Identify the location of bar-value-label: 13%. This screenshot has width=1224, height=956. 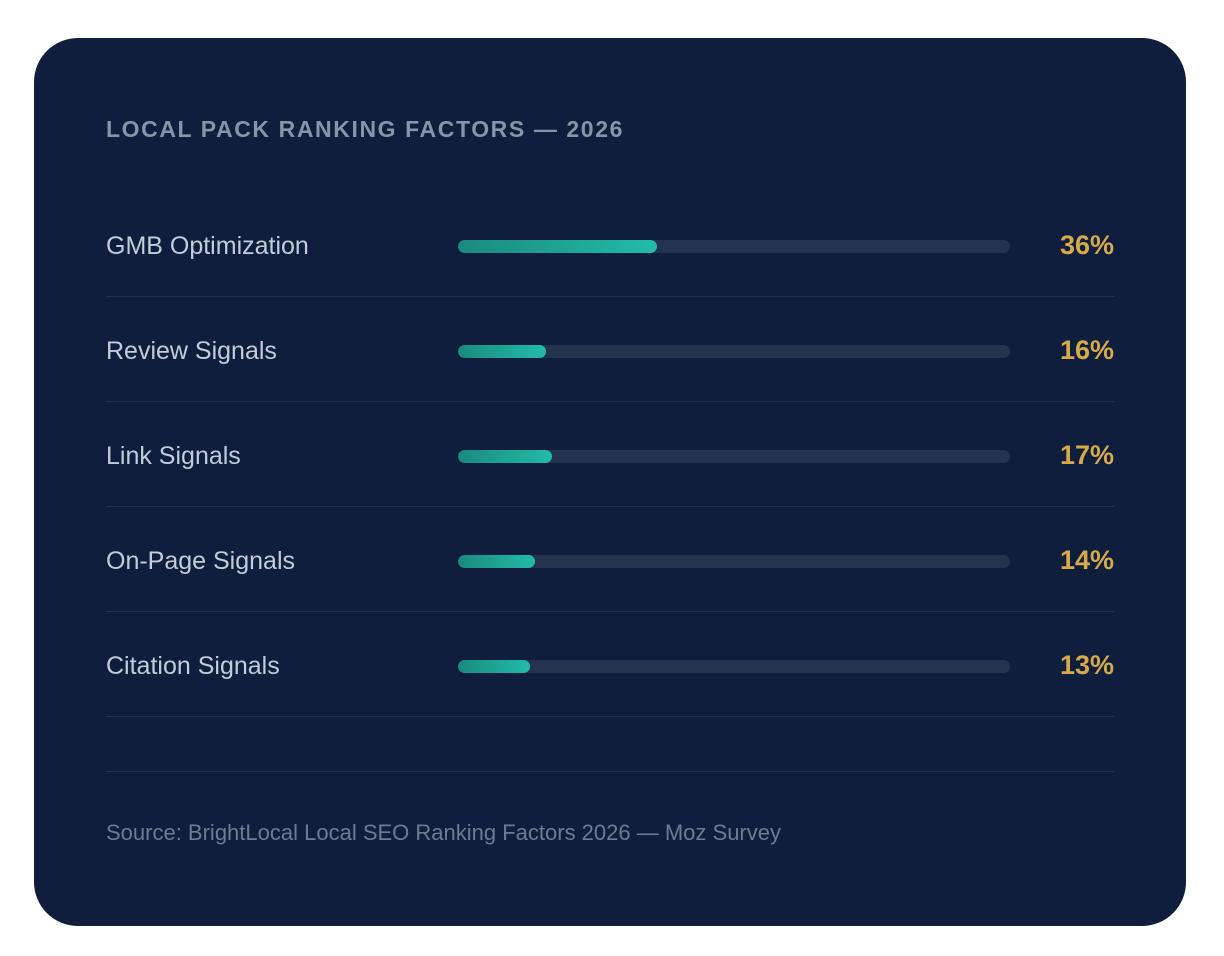
(1086, 665).